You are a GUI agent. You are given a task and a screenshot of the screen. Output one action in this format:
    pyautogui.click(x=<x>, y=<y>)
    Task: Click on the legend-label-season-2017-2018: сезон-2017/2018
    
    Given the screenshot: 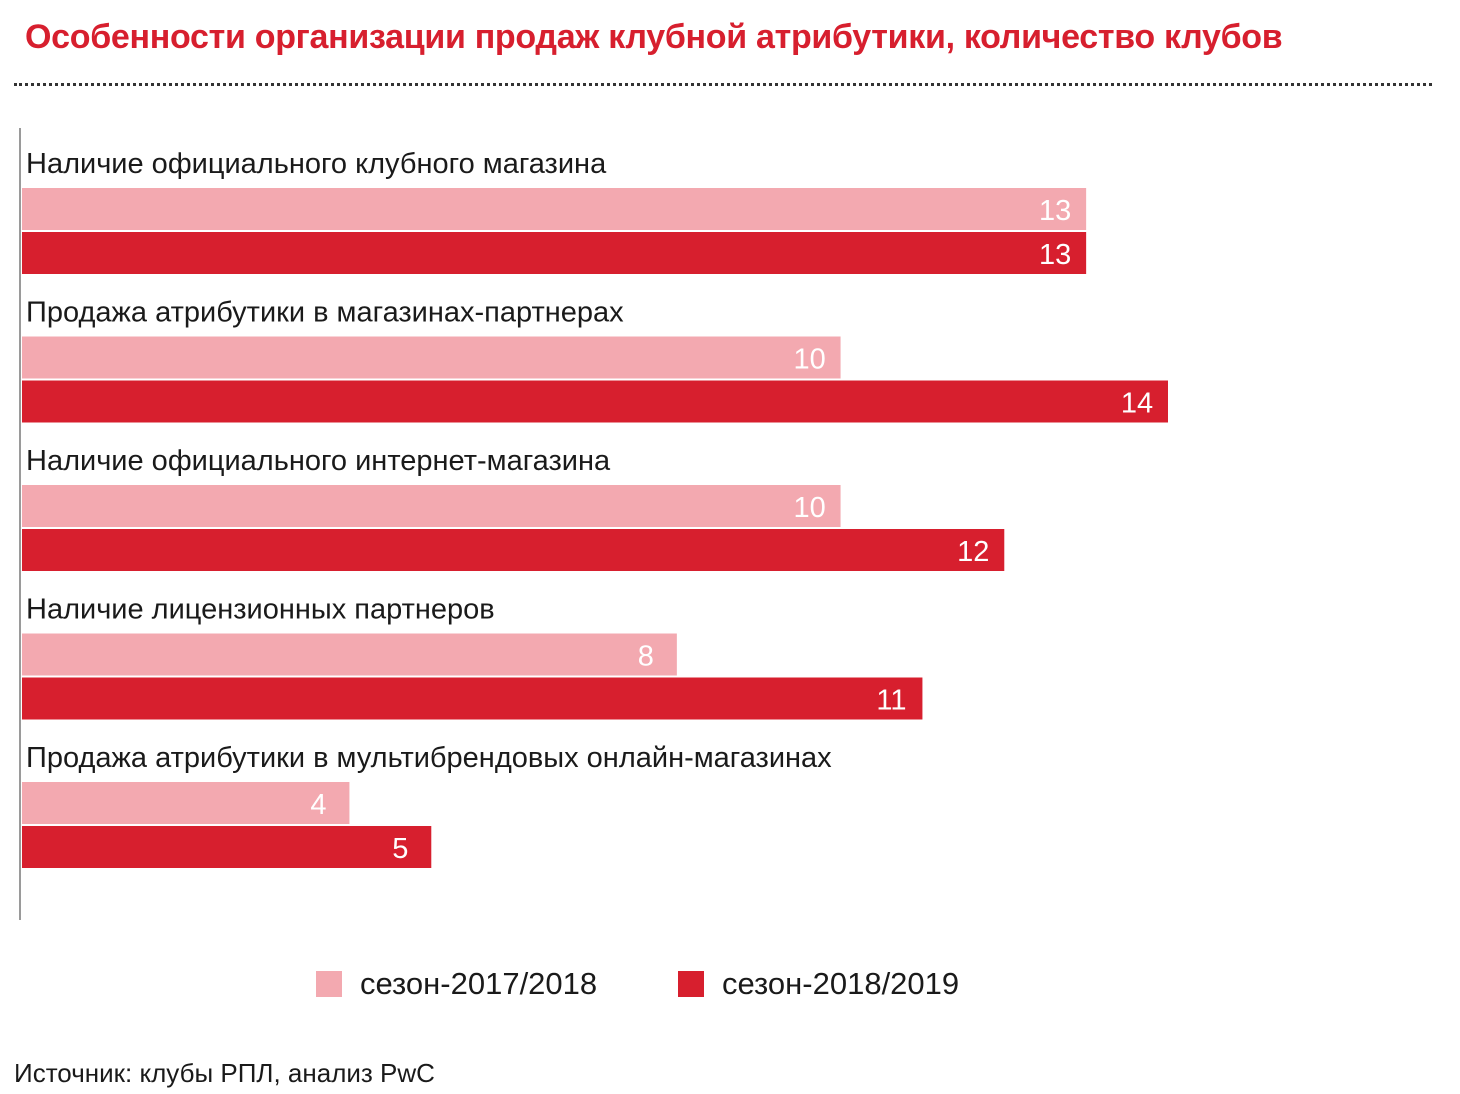 What is the action you would take?
    pyautogui.click(x=479, y=983)
    